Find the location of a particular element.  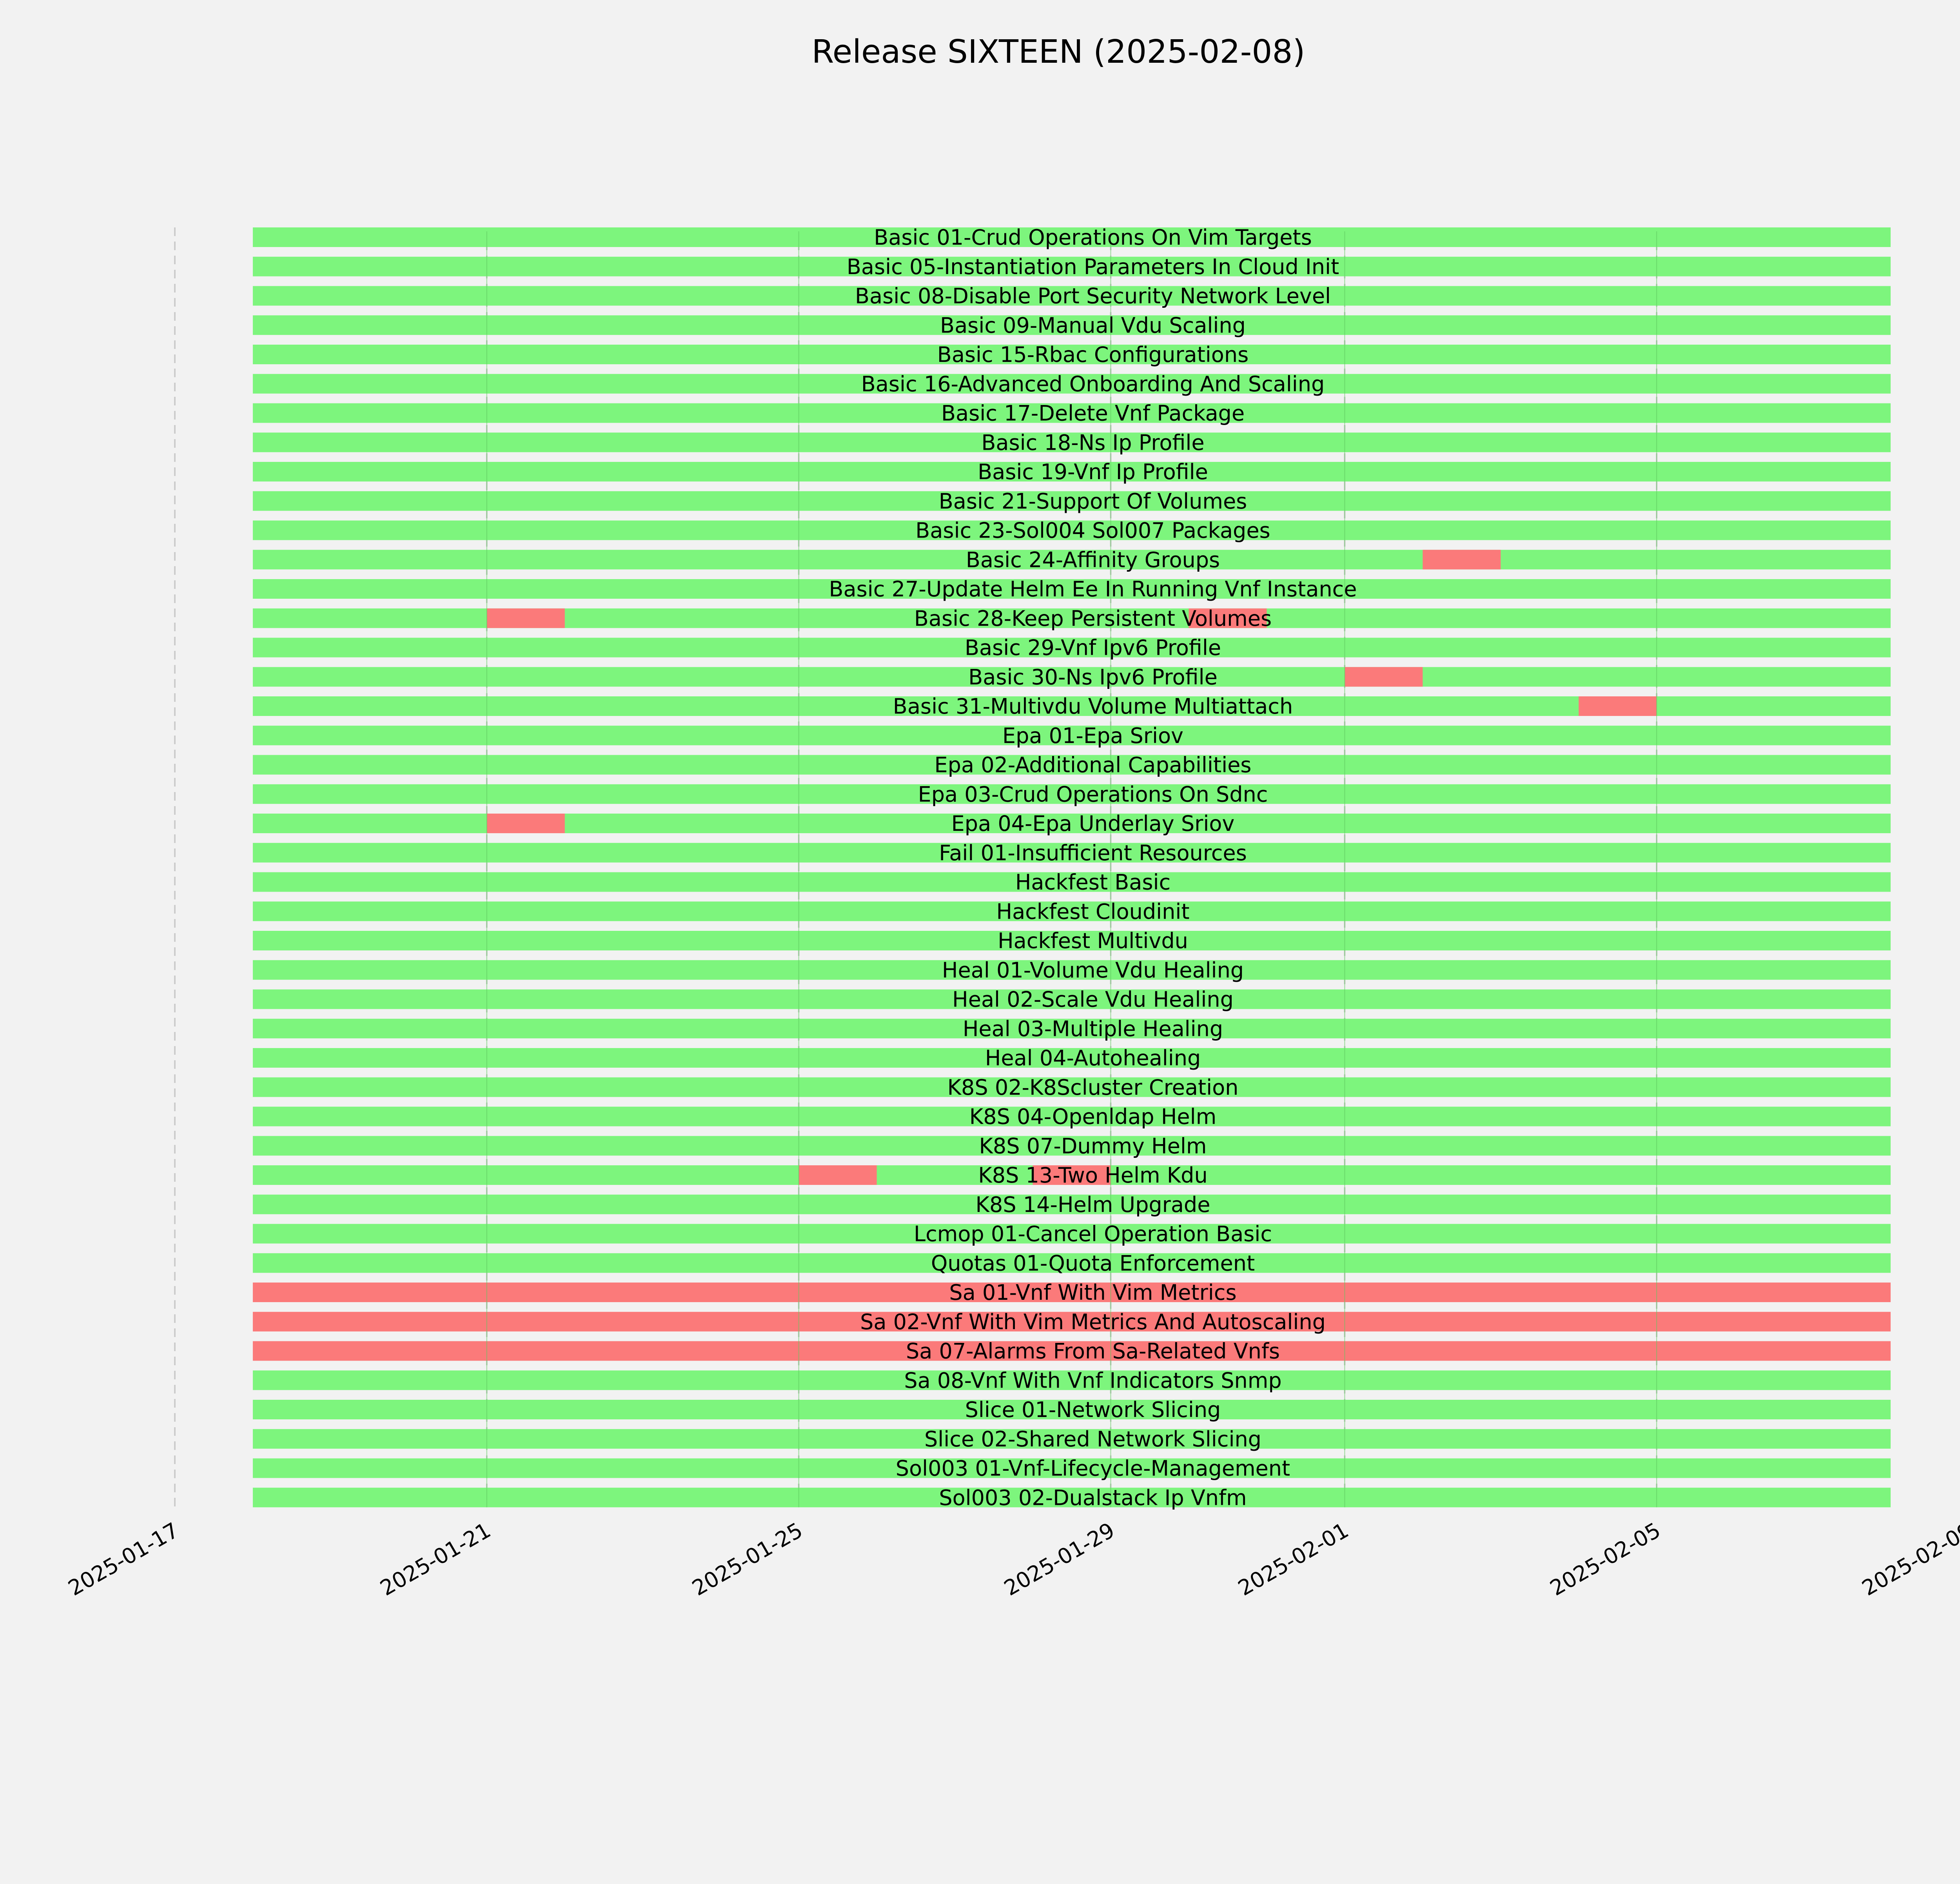

x-tick-label: 2025-02-01 is located at coordinates (1293, 1559).